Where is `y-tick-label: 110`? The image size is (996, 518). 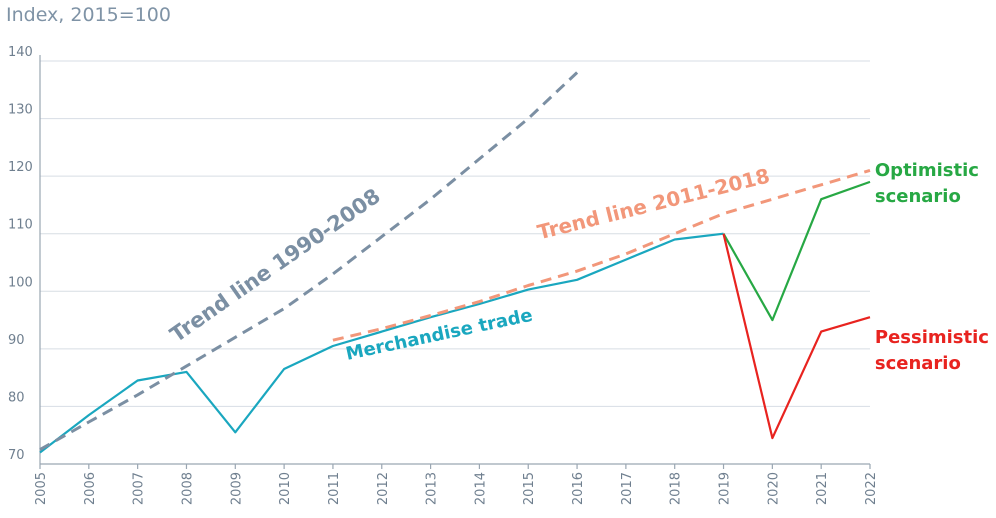 y-tick-label: 110 is located at coordinates (20, 225).